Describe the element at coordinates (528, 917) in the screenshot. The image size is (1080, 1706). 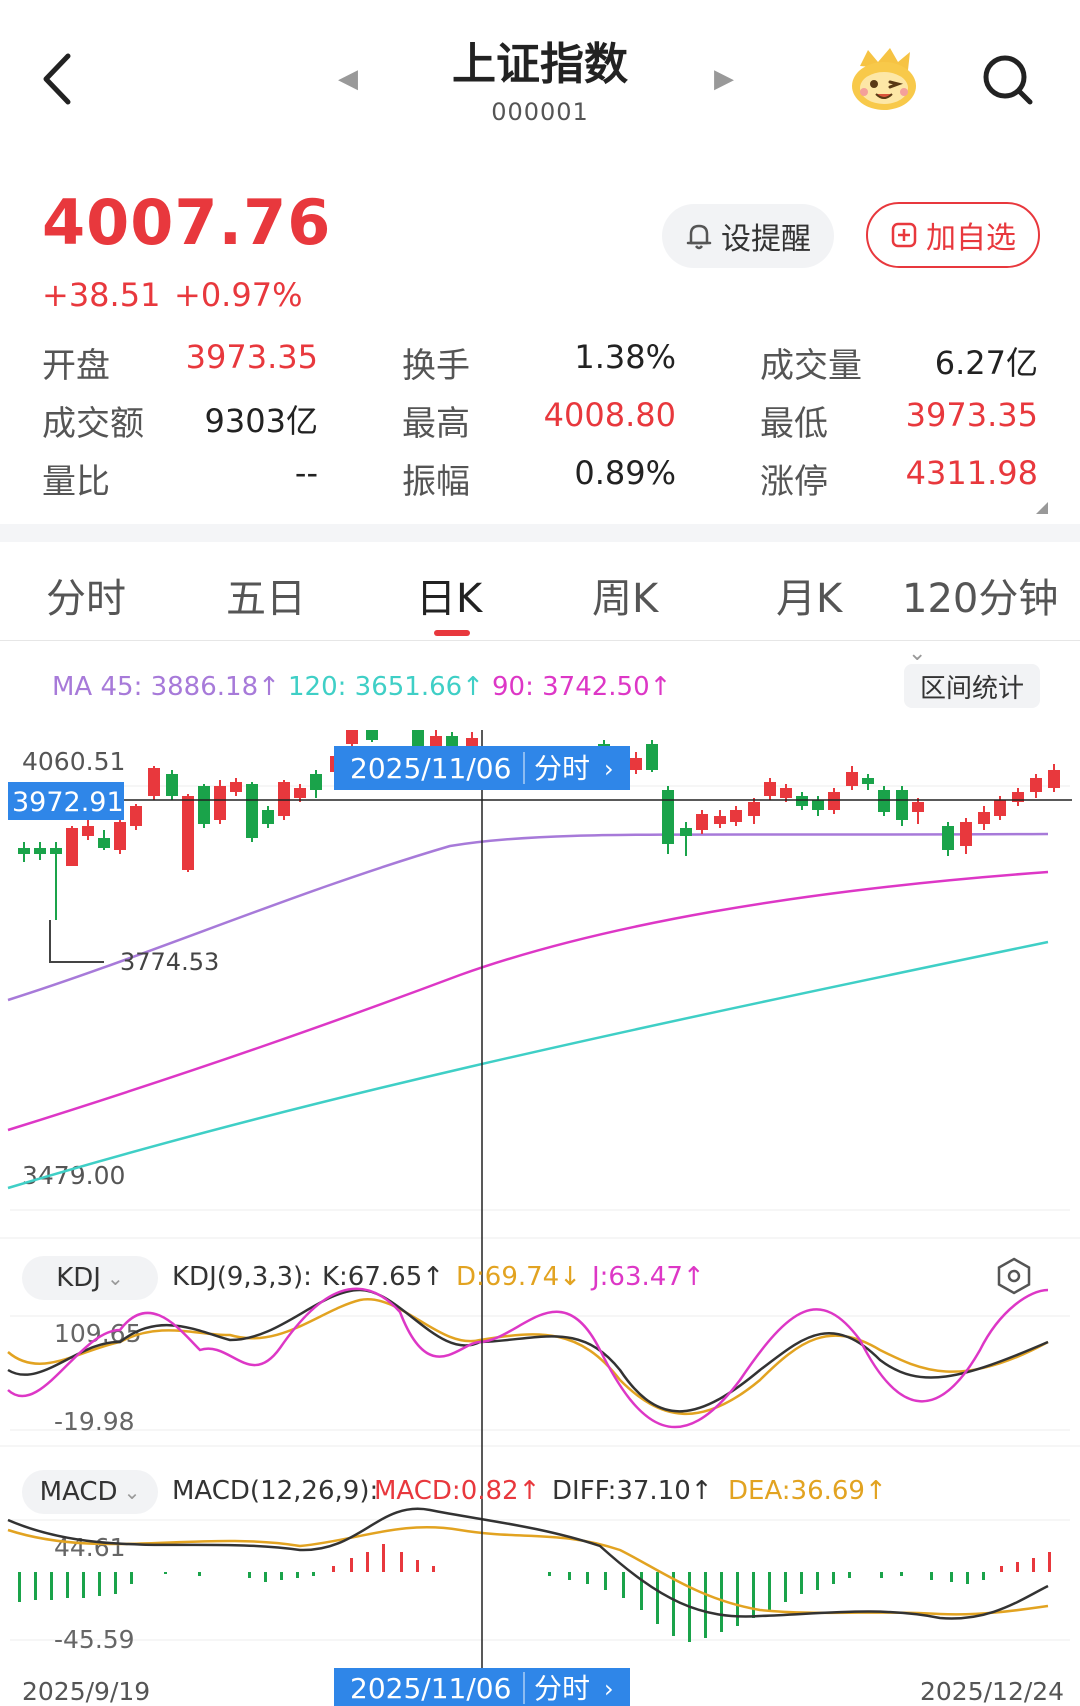
I see `ma45-line` at that location.